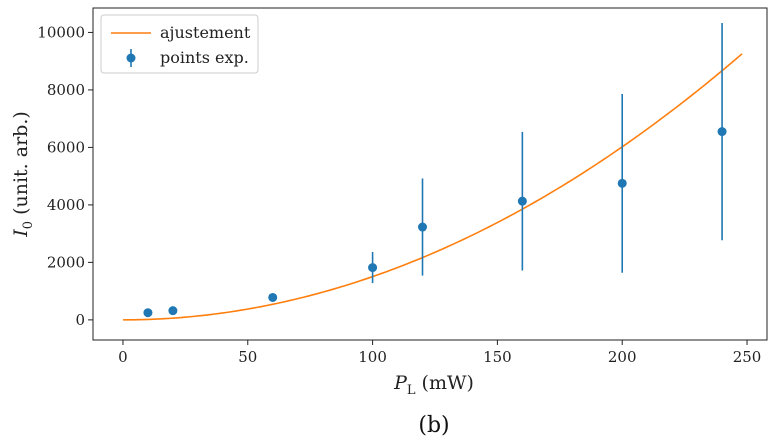 Image resolution: width=770 pixels, height=443 pixels. I want to click on x-tick-label: 50, so click(247, 357).